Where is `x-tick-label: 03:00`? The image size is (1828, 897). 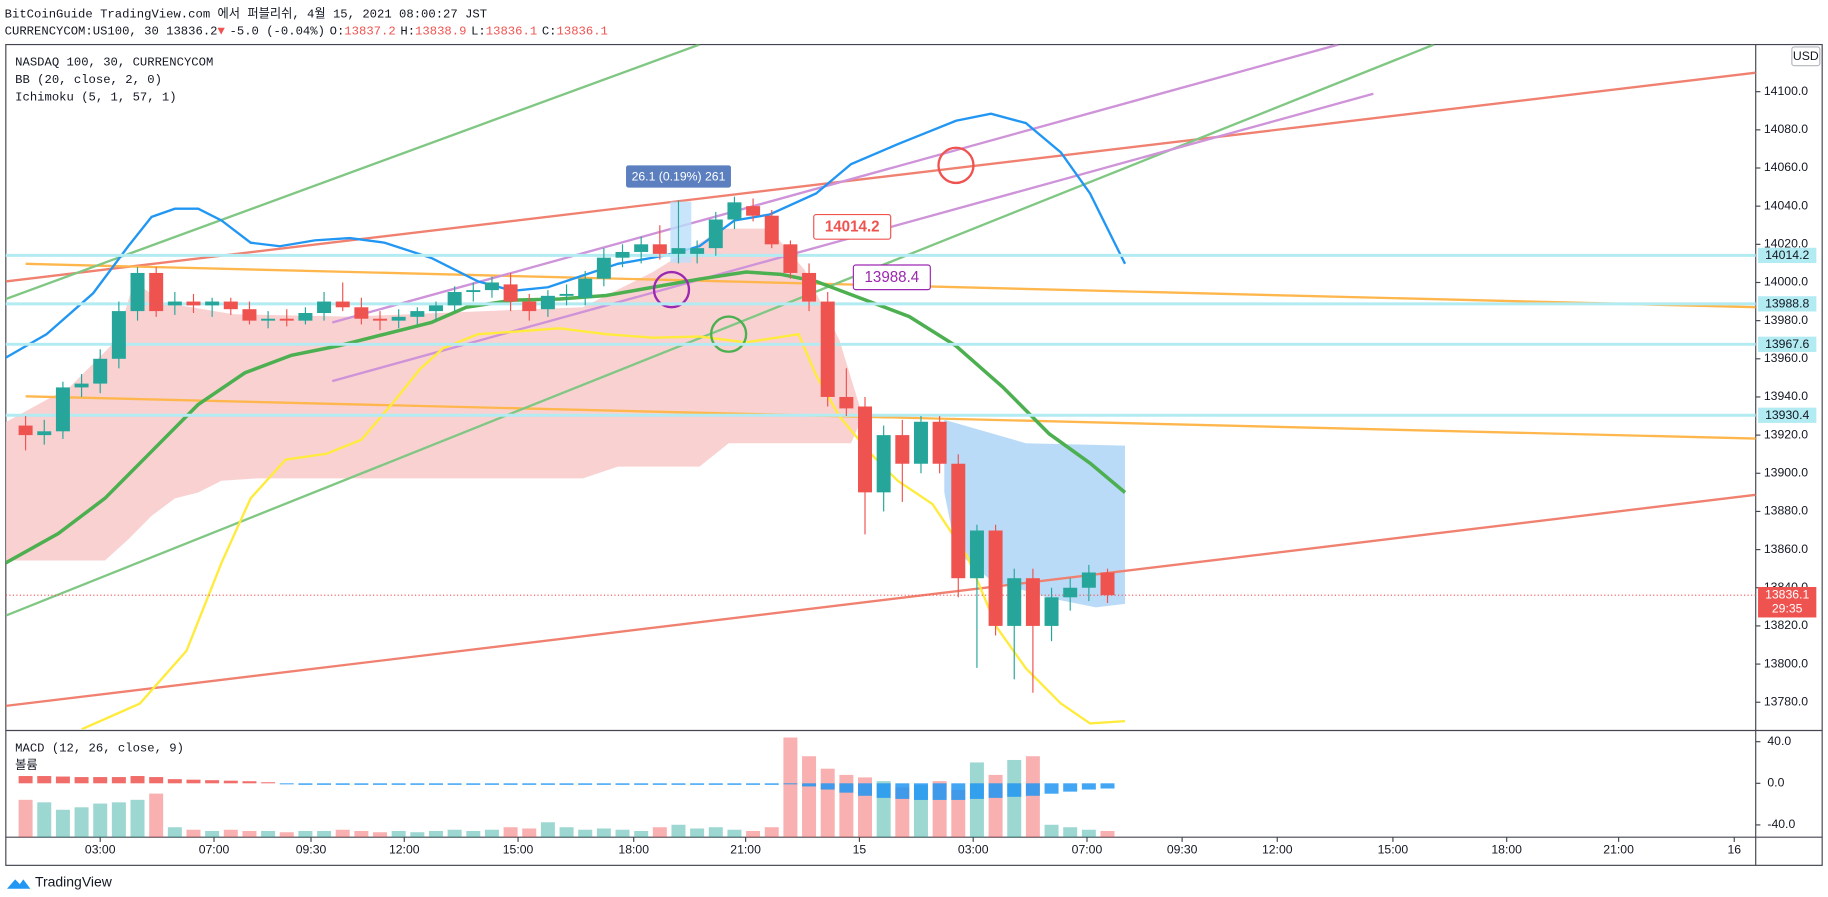
x-tick-label: 03:00 is located at coordinates (973, 849).